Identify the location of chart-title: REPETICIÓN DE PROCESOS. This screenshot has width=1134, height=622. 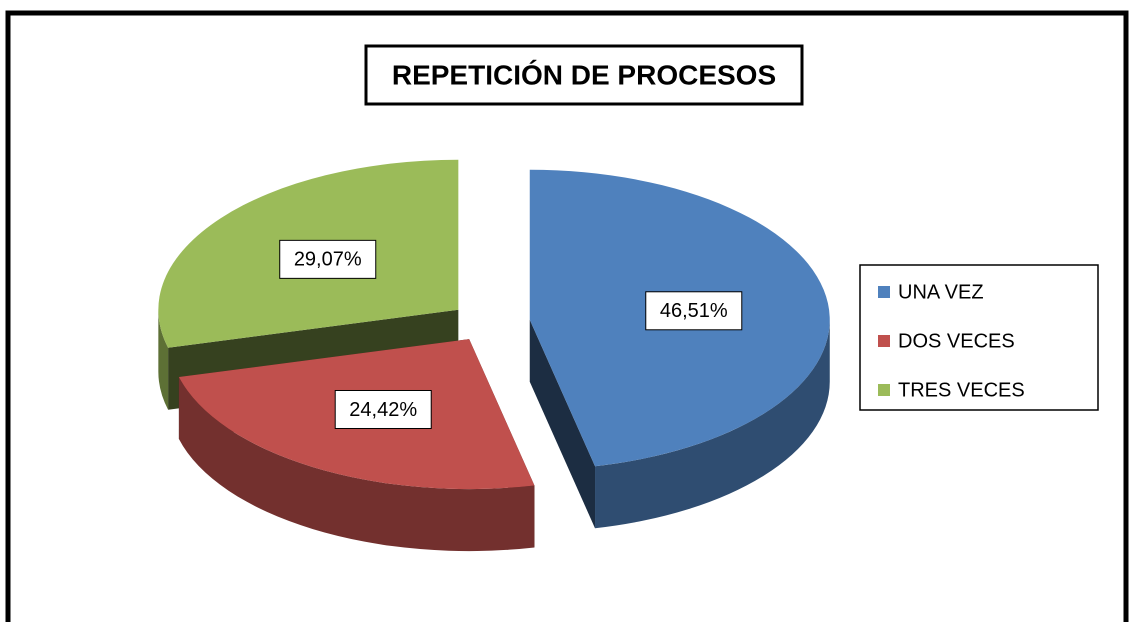
(584, 74).